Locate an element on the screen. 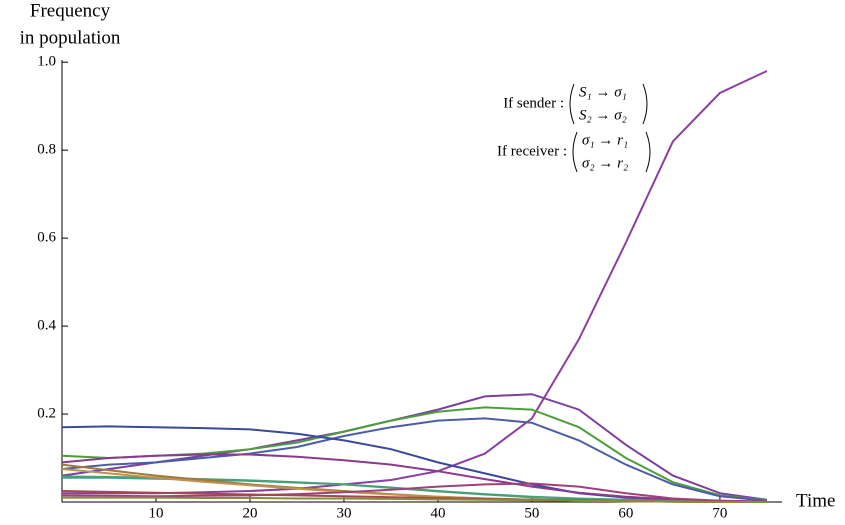  x-tick-label: 70 is located at coordinates (719, 513).